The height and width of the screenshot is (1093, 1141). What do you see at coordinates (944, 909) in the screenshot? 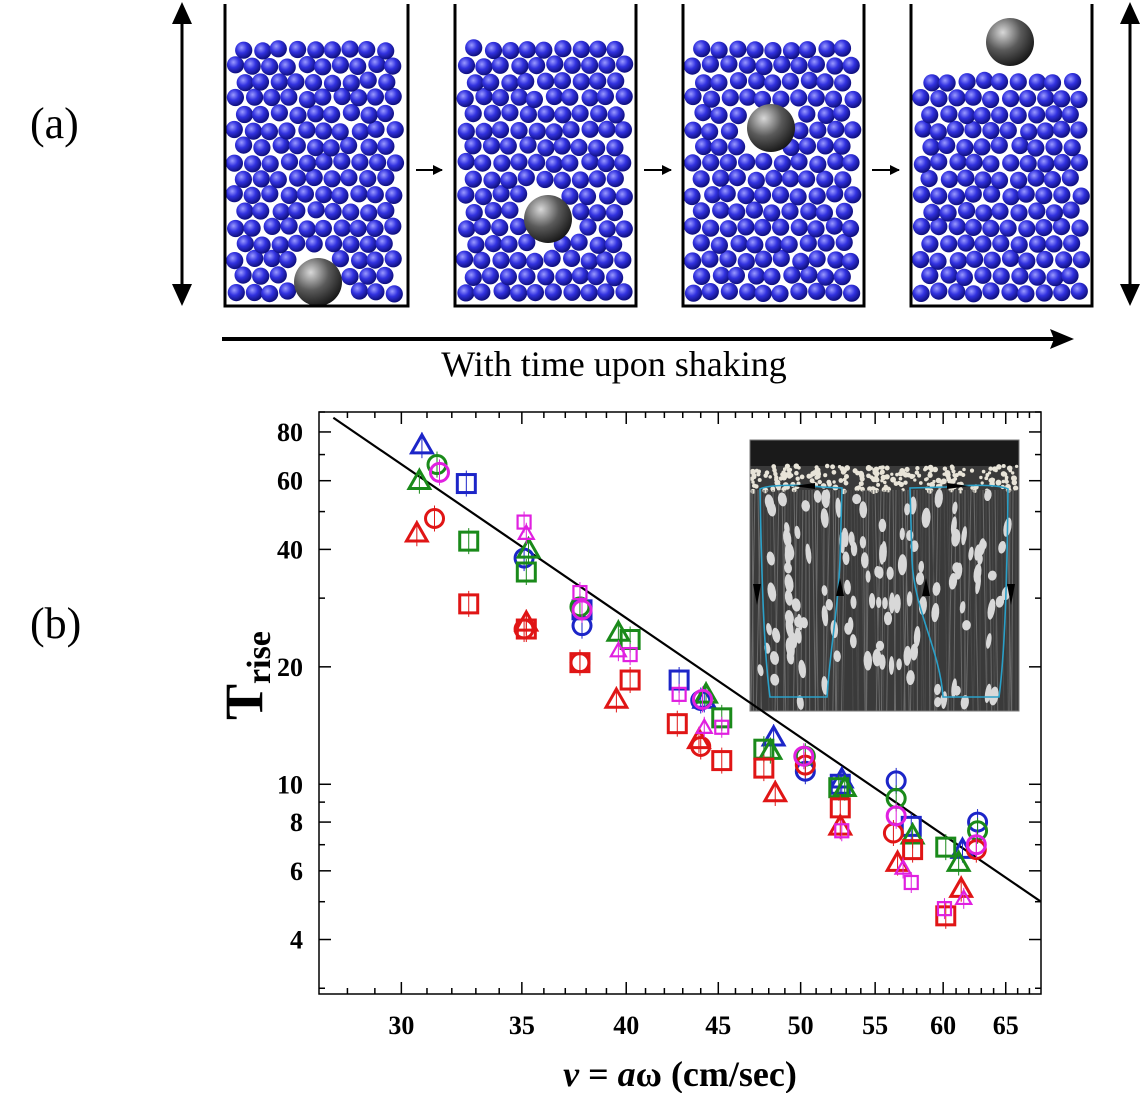
I see `data-point-magenta-square` at bounding box center [944, 909].